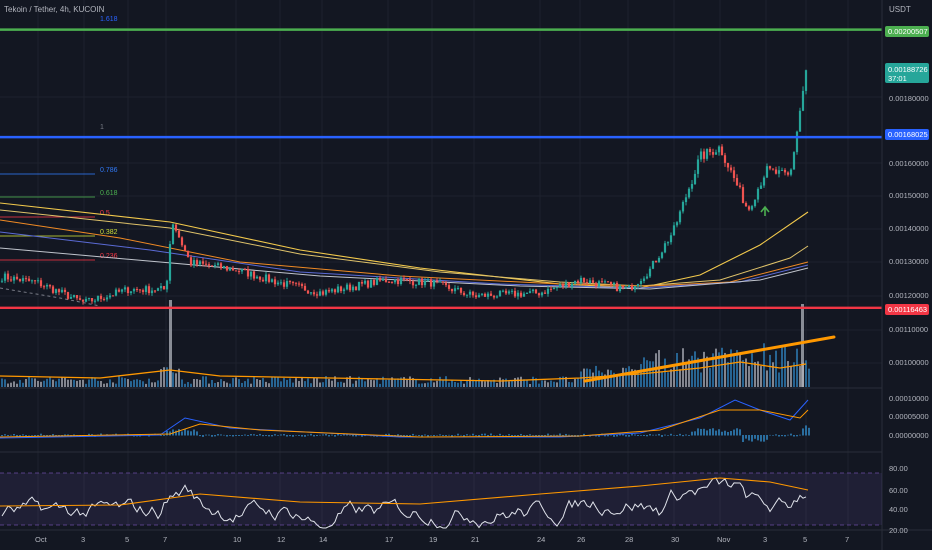  I want to click on price-label-level-one, so click(907, 134).